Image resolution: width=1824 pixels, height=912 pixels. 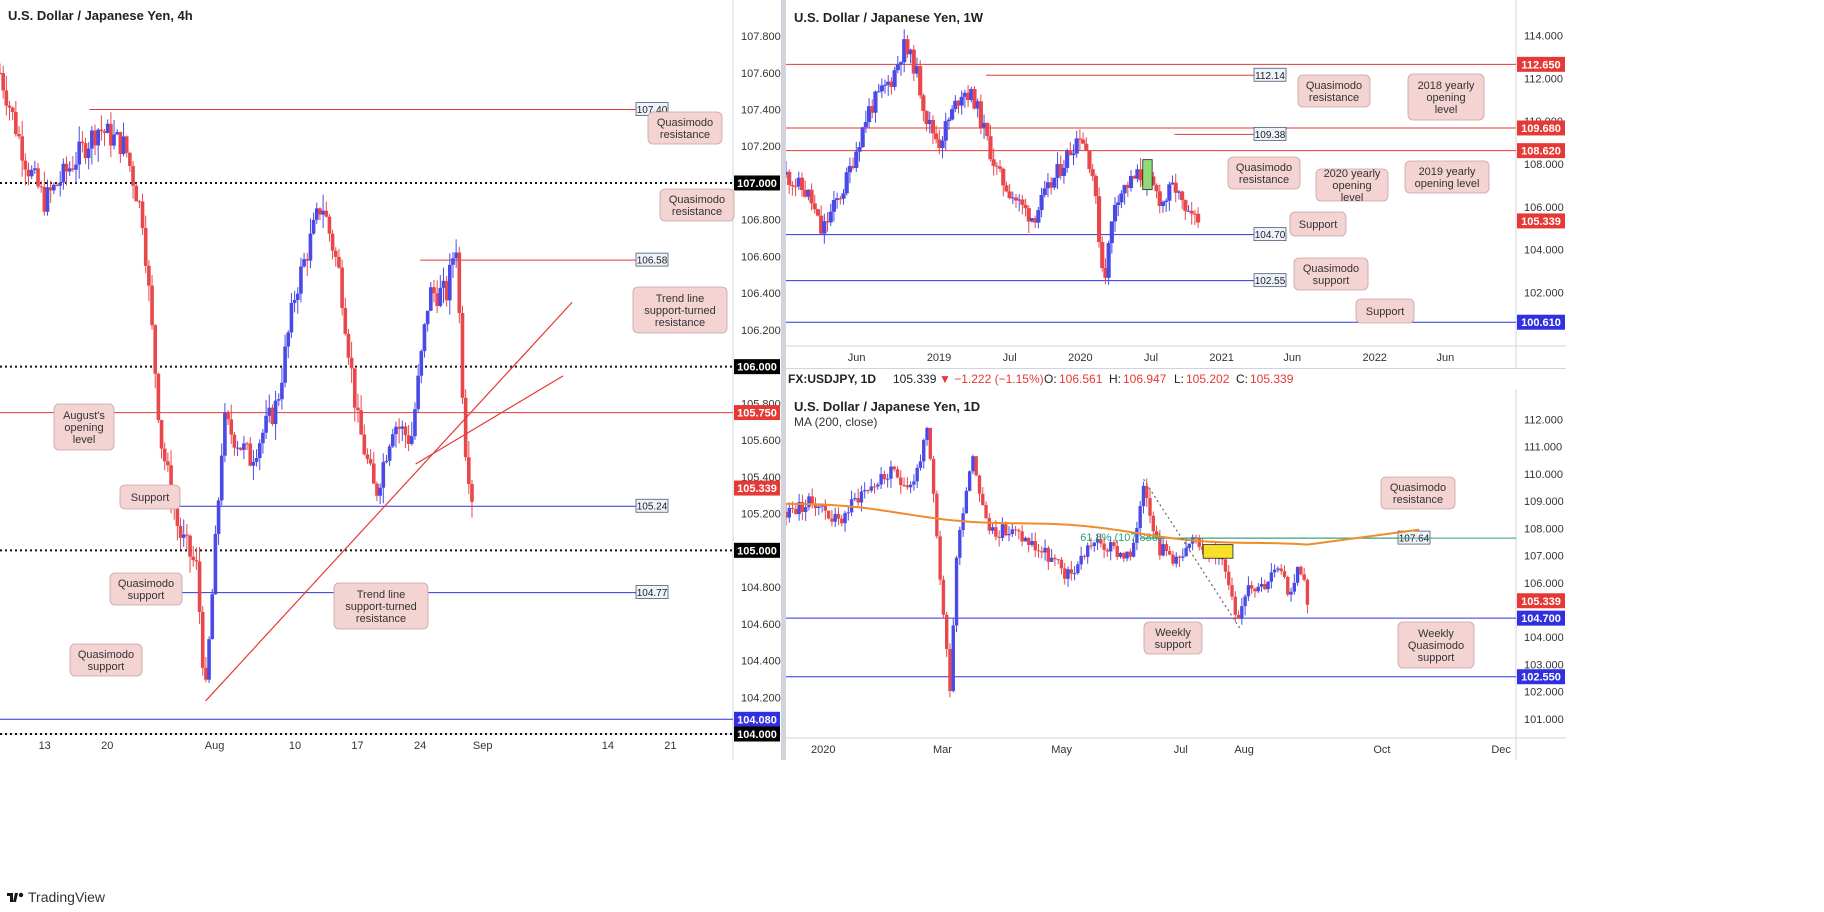 I want to click on callout-text: opening, so click(x=83, y=428).